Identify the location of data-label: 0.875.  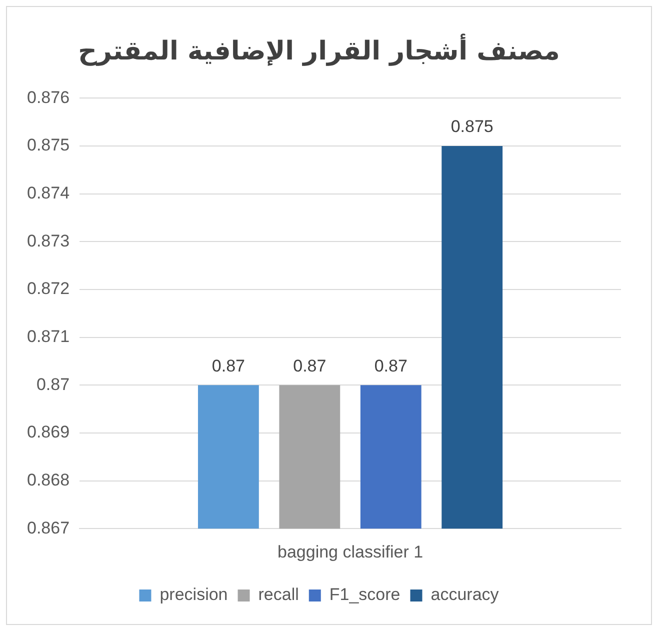
(472, 126).